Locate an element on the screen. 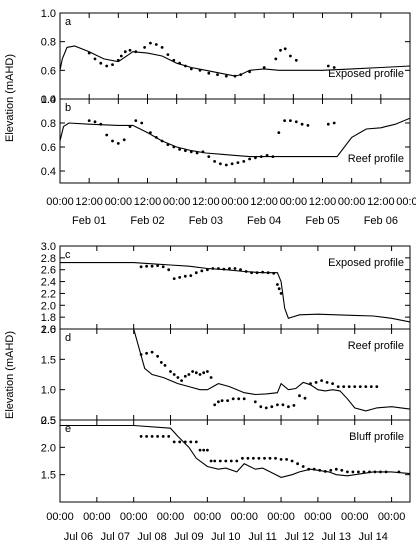 This screenshot has height=550, width=416. profile-label: Exposed profile is located at coordinates (366, 263).